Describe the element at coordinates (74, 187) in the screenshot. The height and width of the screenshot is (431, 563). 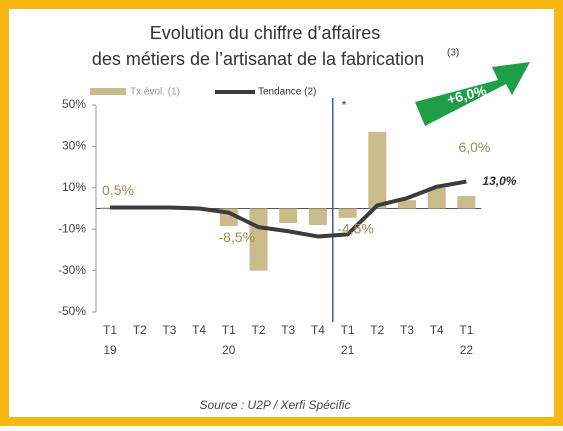
I see `y-tick-label: 10%` at that location.